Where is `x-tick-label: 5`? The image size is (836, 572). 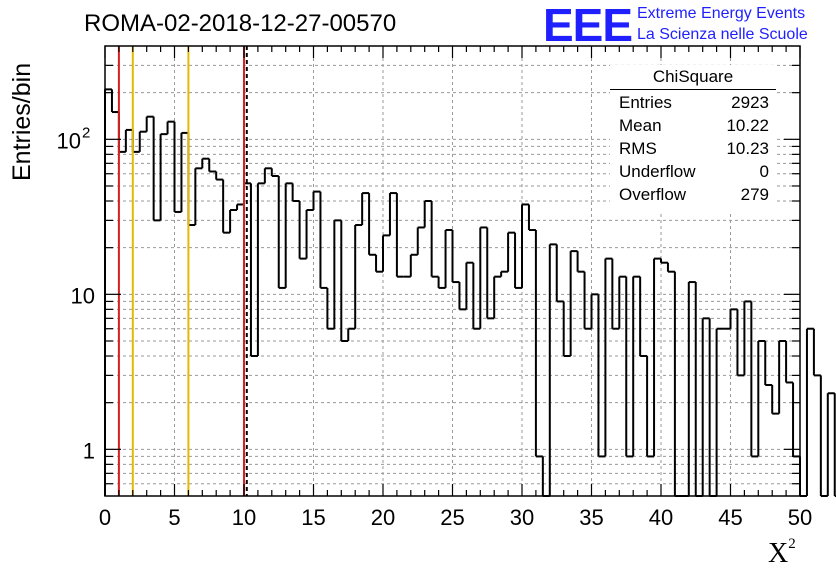 x-tick-label: 5 is located at coordinates (174, 517).